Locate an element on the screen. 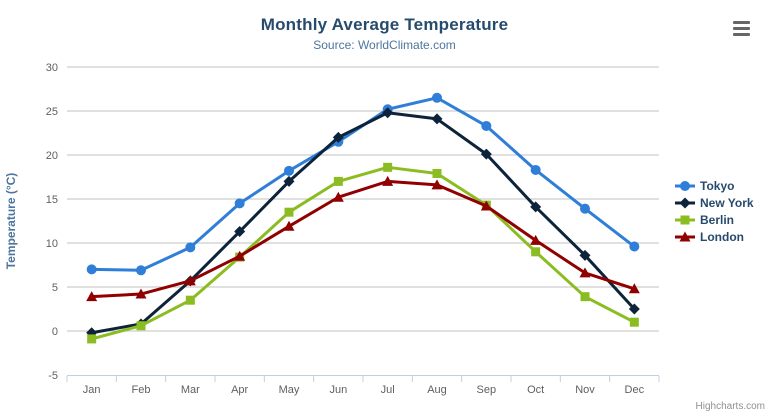 This screenshot has width=769, height=416. circle-marker-icon is located at coordinates (685, 185).